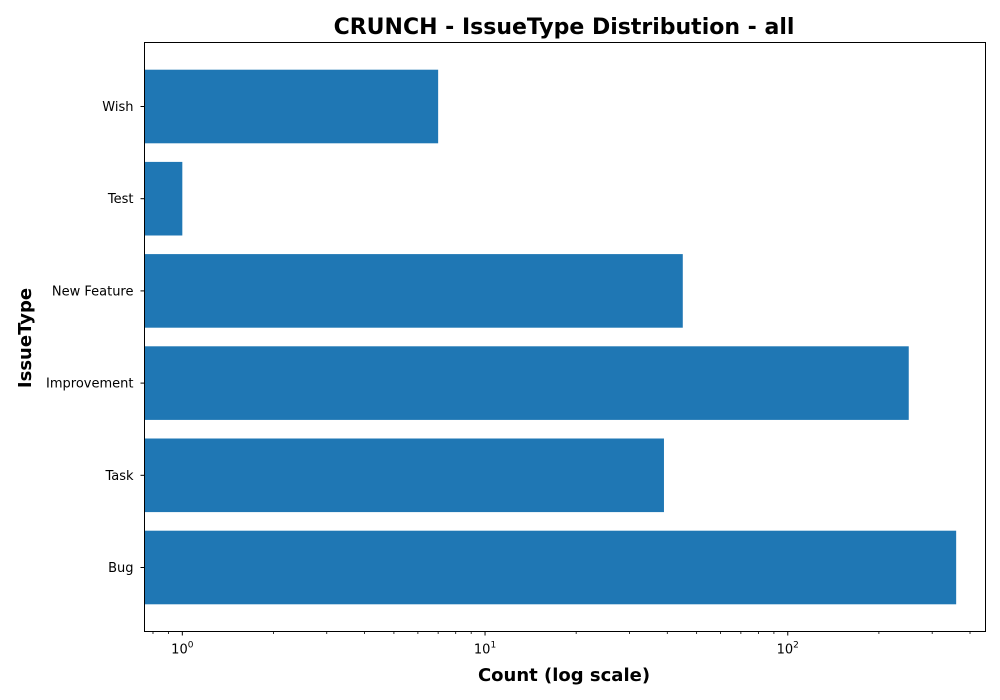 Image resolution: width=1000 pixels, height=700 pixels. Describe the element at coordinates (291, 106) in the screenshot. I see `bar-wish` at that location.